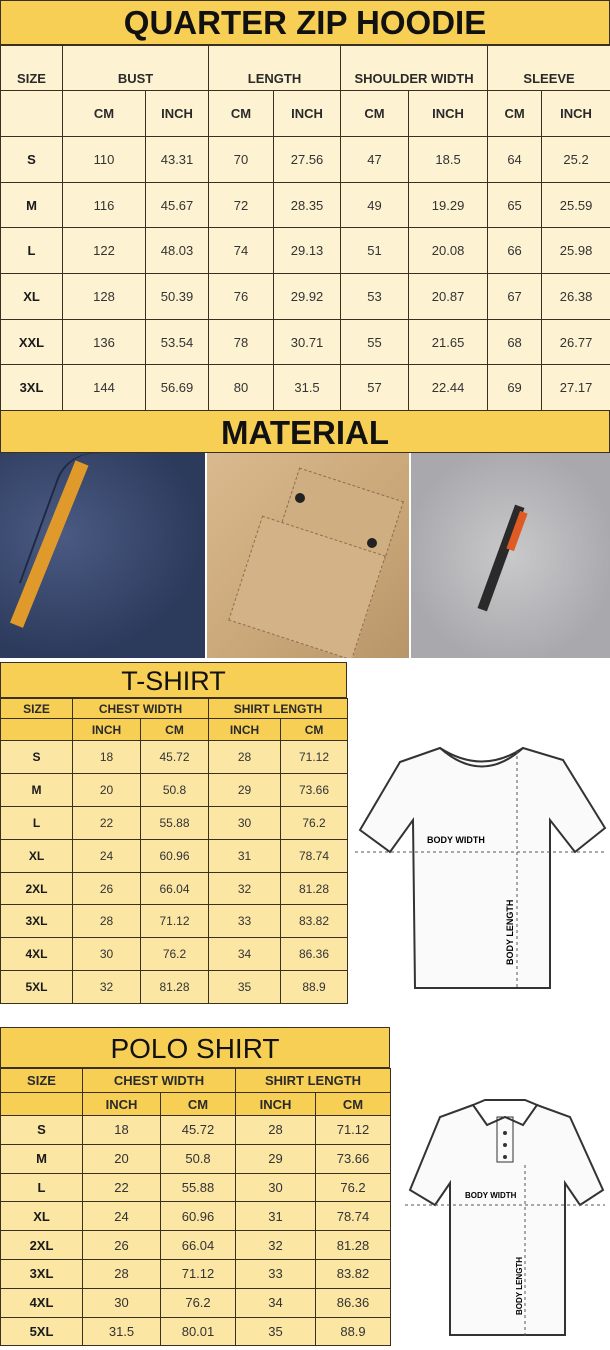 This screenshot has width=610, height=1350. I want to click on table-row: XL 24 60.96 31 78.74, so click(174, 855).